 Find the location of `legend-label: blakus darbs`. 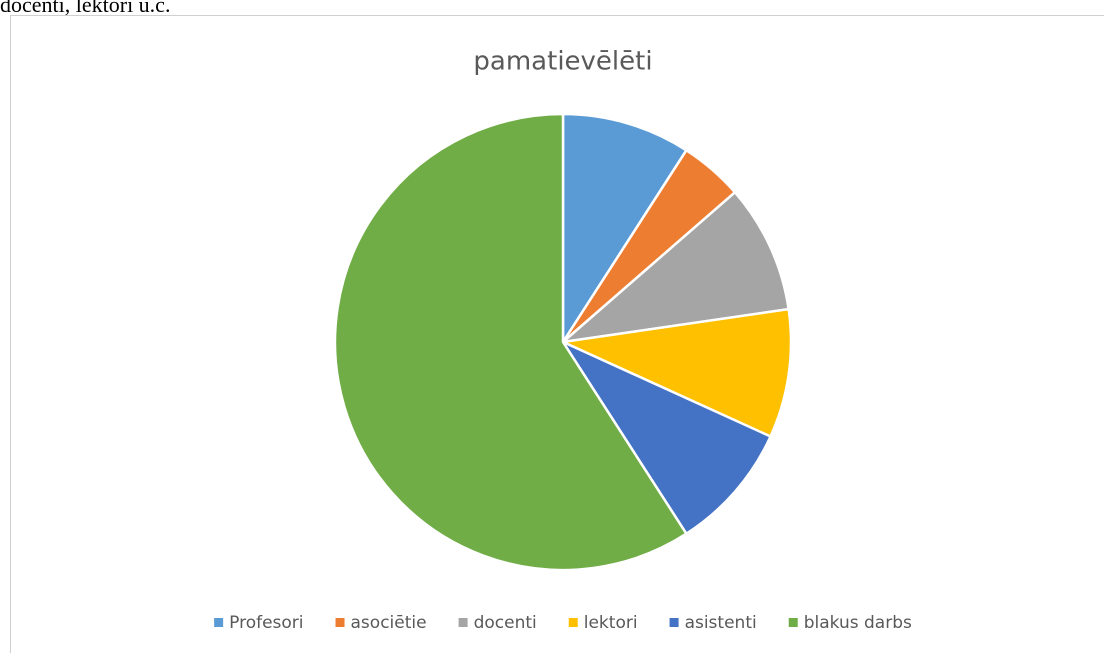

legend-label: blakus darbs is located at coordinates (858, 623).